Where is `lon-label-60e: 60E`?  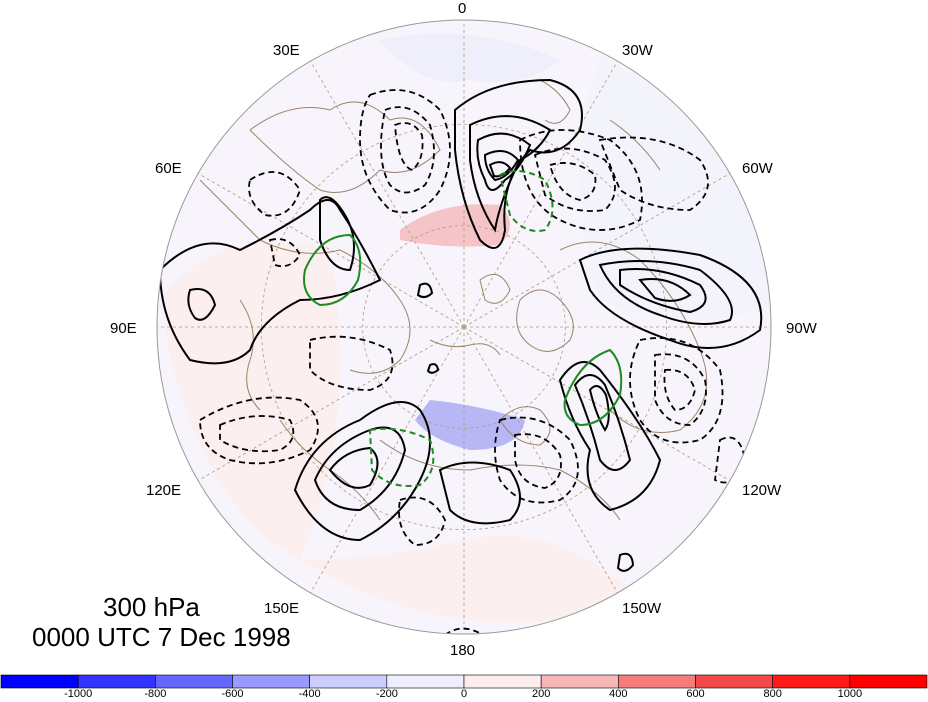
lon-label-60e: 60E is located at coordinates (168, 168).